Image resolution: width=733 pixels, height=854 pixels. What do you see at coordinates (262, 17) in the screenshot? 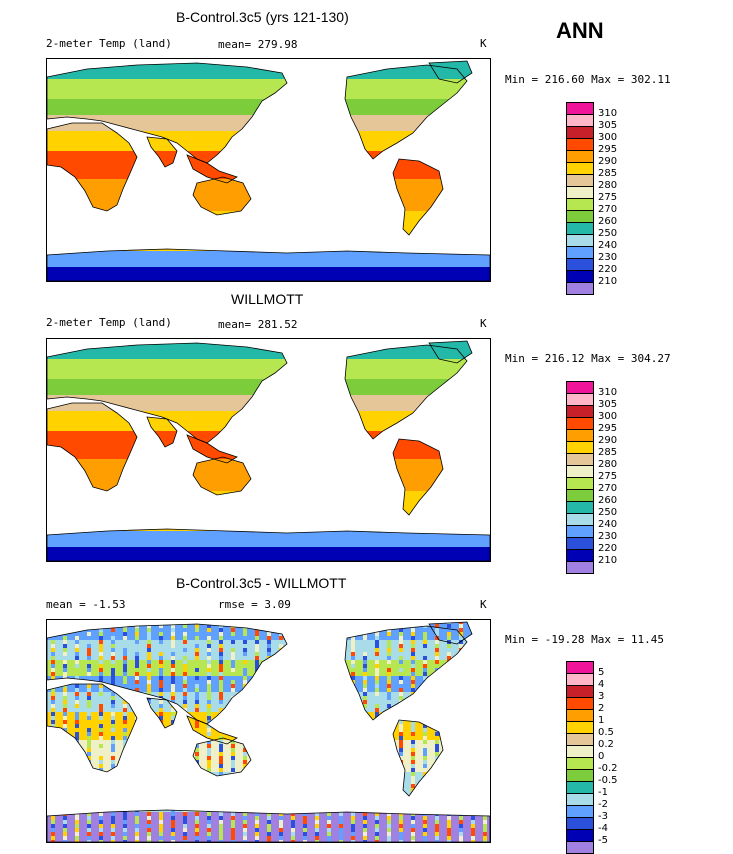
I see `panel1-title: B-Control.3c5 (yrs 121-130)` at bounding box center [262, 17].